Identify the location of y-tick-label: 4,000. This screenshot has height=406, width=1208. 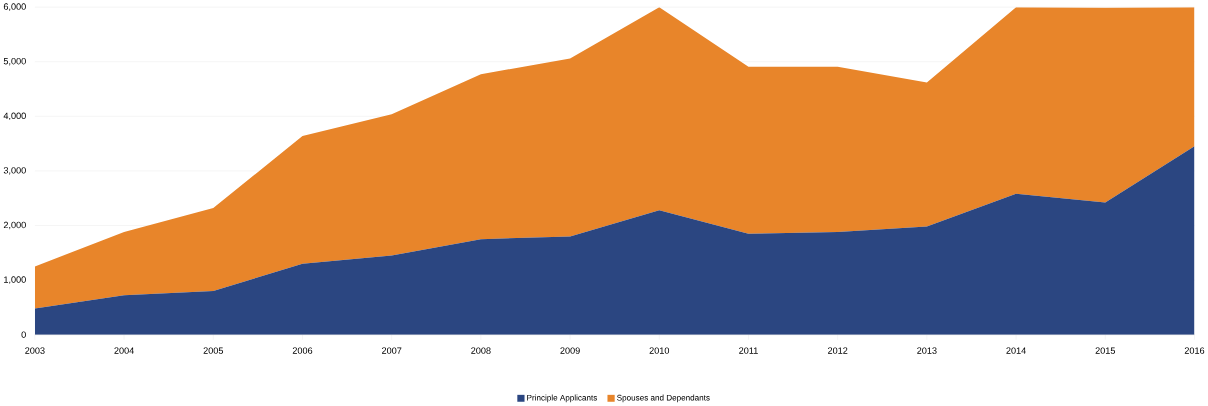
(14, 116).